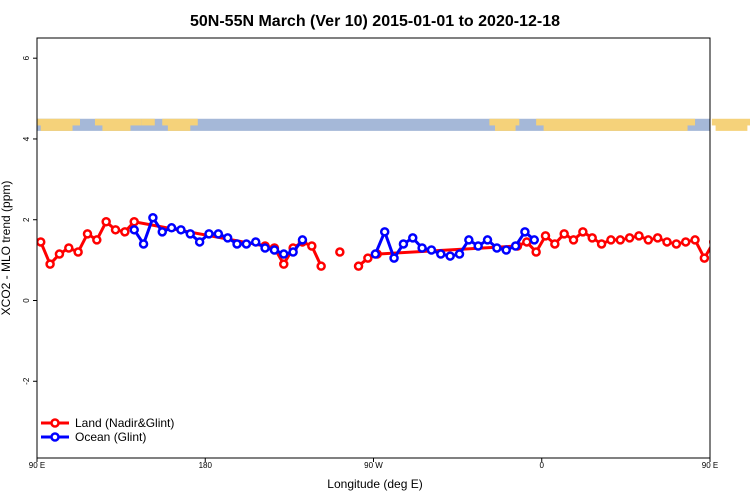  What do you see at coordinates (26, 300) in the screenshot?
I see `y-tick-label: 0` at bounding box center [26, 300].